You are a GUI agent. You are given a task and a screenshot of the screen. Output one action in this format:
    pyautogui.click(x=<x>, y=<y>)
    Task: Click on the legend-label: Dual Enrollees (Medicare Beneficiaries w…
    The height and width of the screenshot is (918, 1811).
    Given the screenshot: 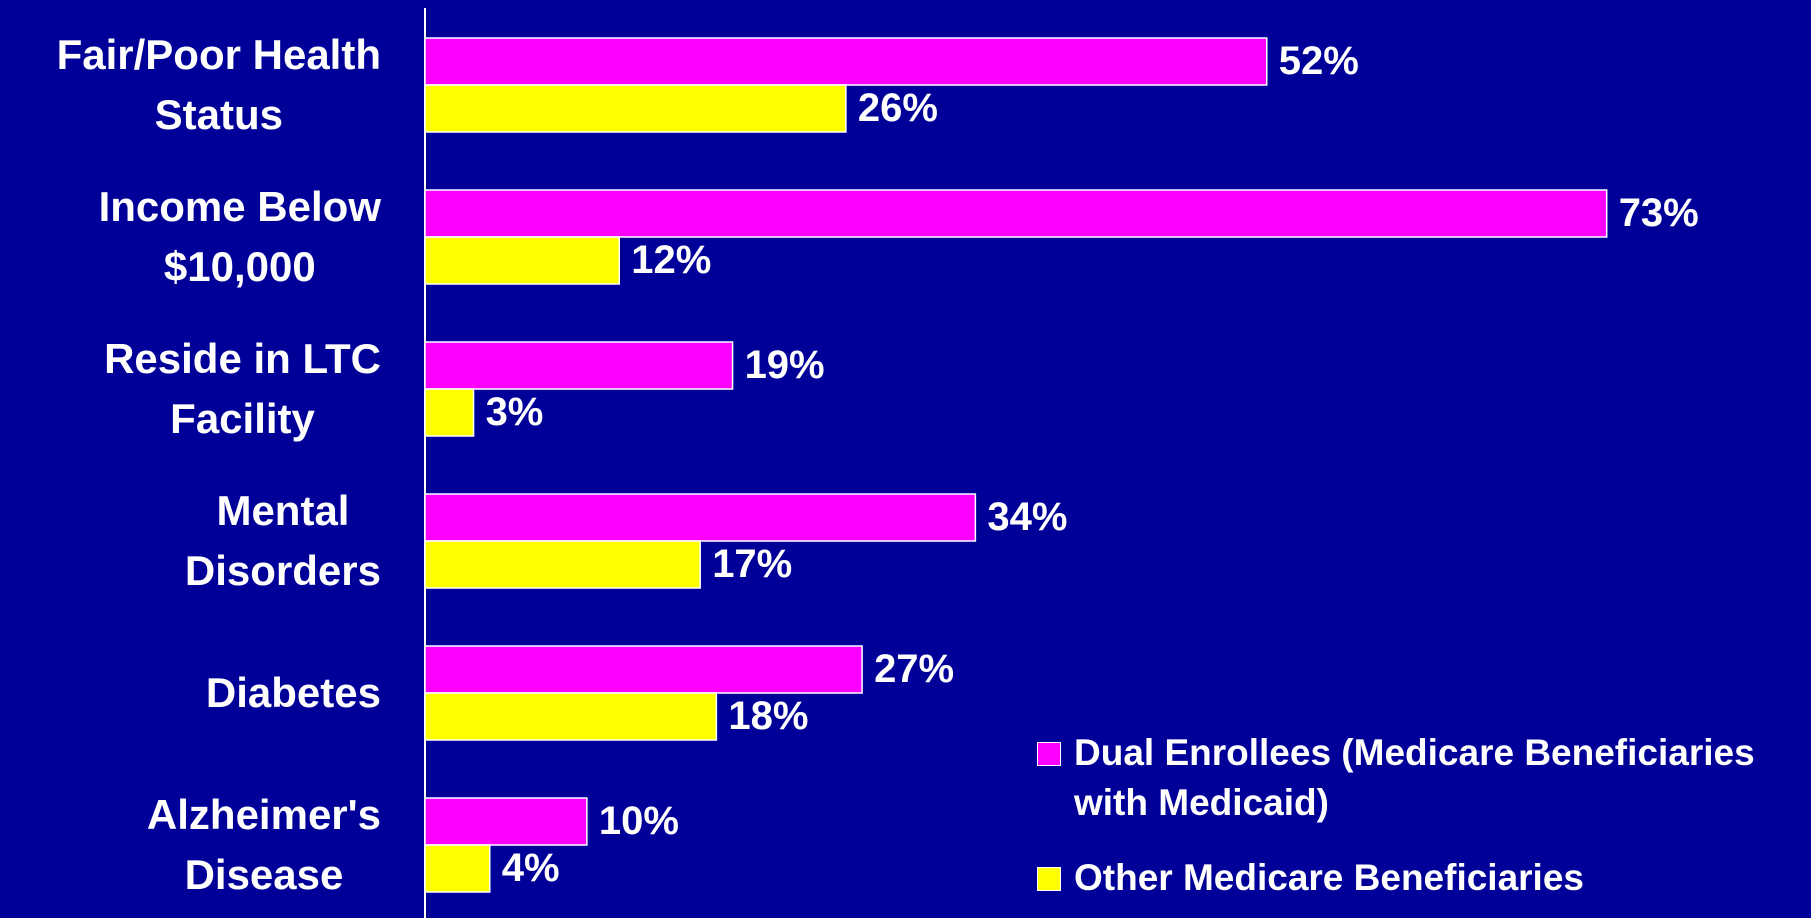 What is the action you would take?
    pyautogui.click(x=1414, y=777)
    